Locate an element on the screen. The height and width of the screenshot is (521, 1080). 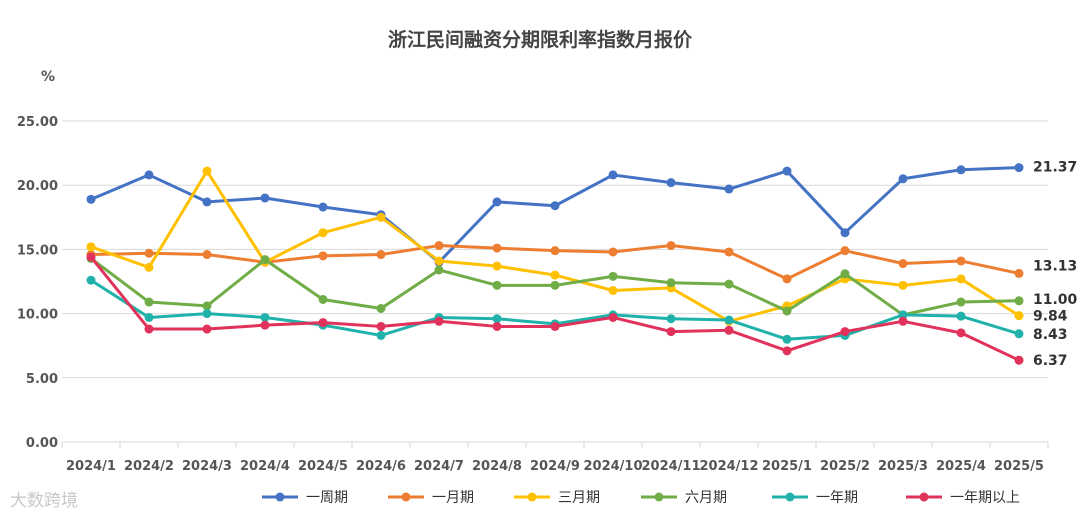
y-tick-label: 0.00 is located at coordinates (42, 443).